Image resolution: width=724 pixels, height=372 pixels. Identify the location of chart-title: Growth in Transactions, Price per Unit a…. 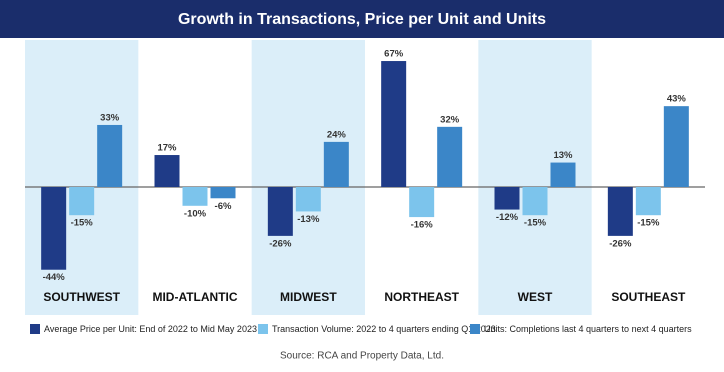
(362, 19).